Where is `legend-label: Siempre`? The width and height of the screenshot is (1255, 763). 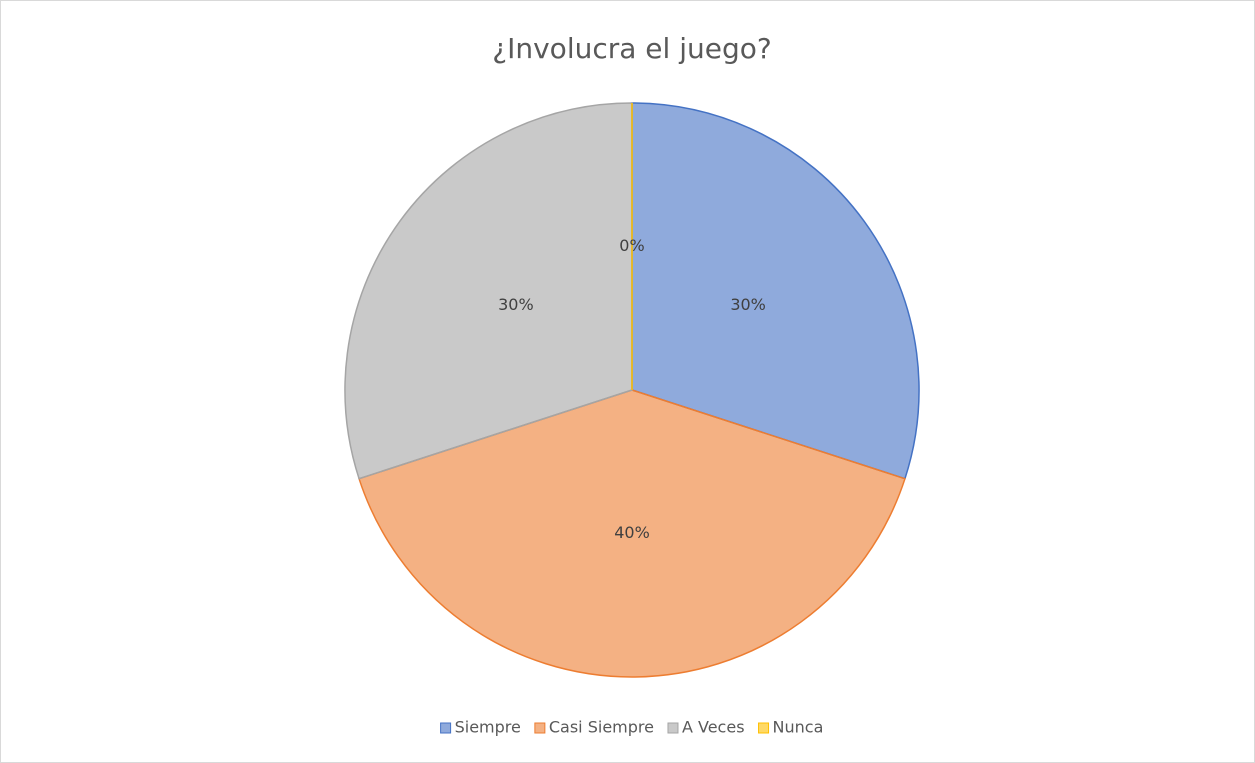
legend-label: Siempre is located at coordinates (488, 727).